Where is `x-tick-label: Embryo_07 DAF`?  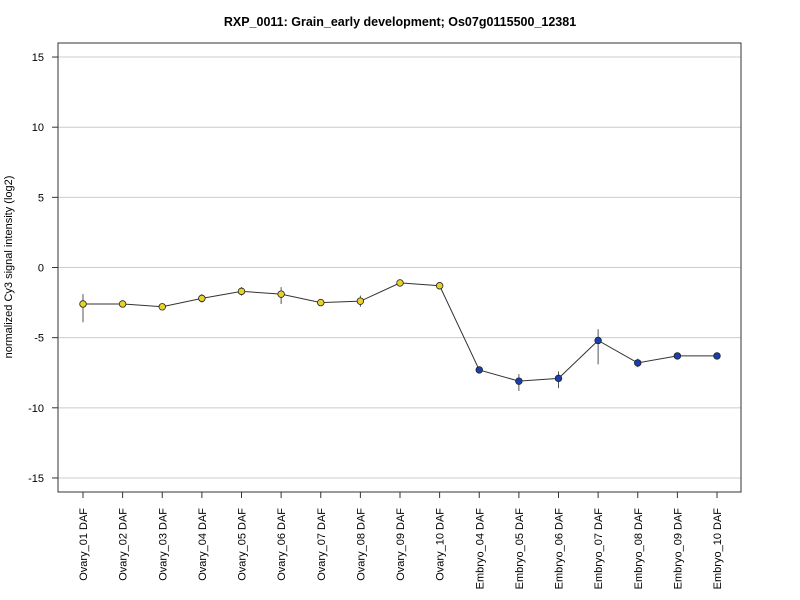 x-tick-label: Embryo_07 DAF is located at coordinates (599, 549).